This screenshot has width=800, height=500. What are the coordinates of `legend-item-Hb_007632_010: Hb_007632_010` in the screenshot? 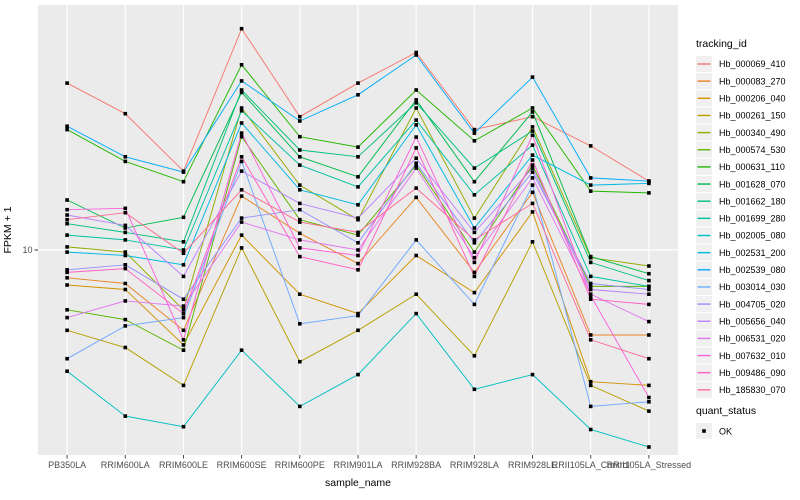 It's located at (741, 355).